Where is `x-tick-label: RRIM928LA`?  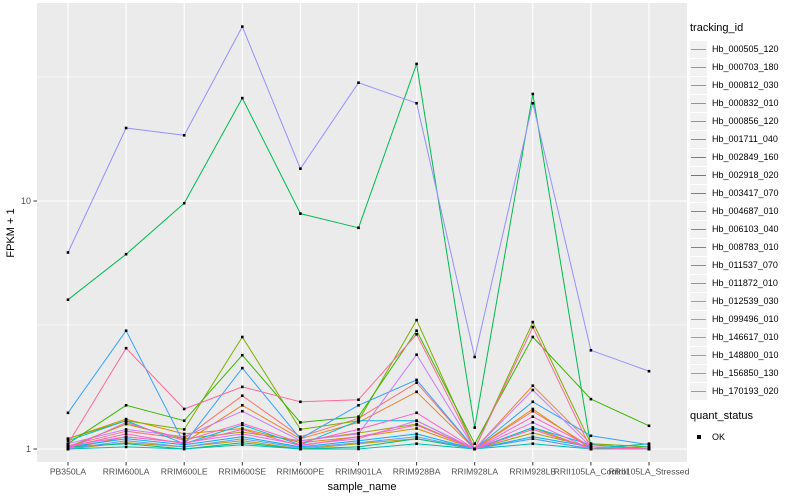
x-tick-label: RRIM928LA is located at coordinates (474, 472).